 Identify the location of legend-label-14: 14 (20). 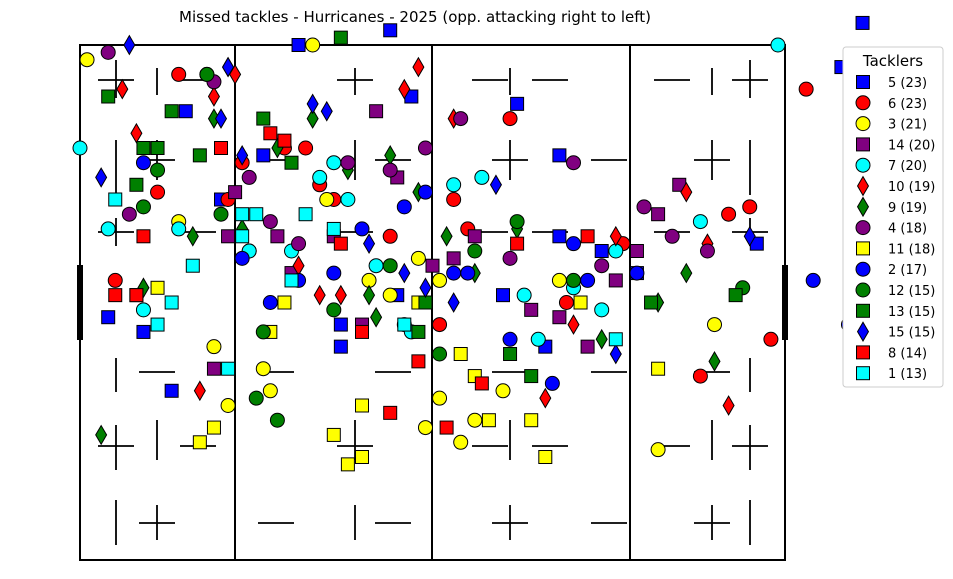
(911, 145).